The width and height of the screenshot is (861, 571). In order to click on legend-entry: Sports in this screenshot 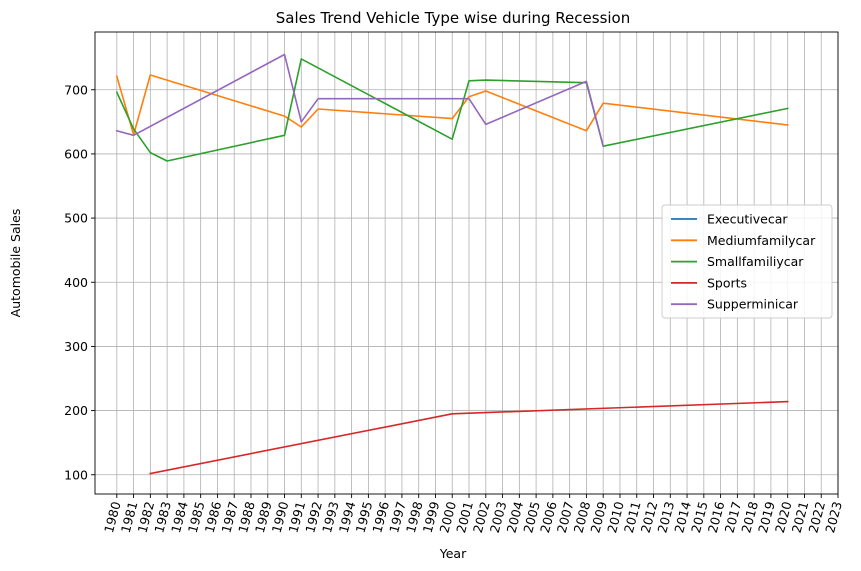, I will do `click(727, 282)`.